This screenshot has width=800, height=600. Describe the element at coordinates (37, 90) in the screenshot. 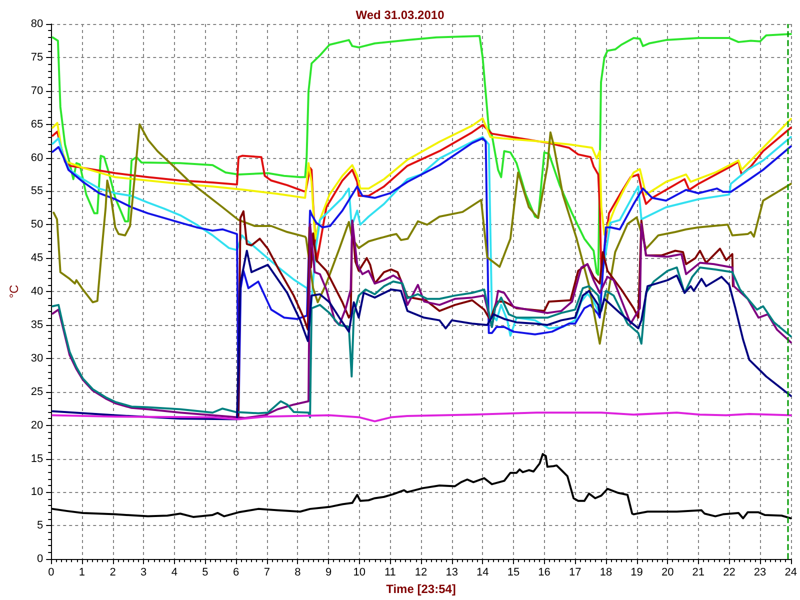

I see `y-tick-label: 70` at that location.